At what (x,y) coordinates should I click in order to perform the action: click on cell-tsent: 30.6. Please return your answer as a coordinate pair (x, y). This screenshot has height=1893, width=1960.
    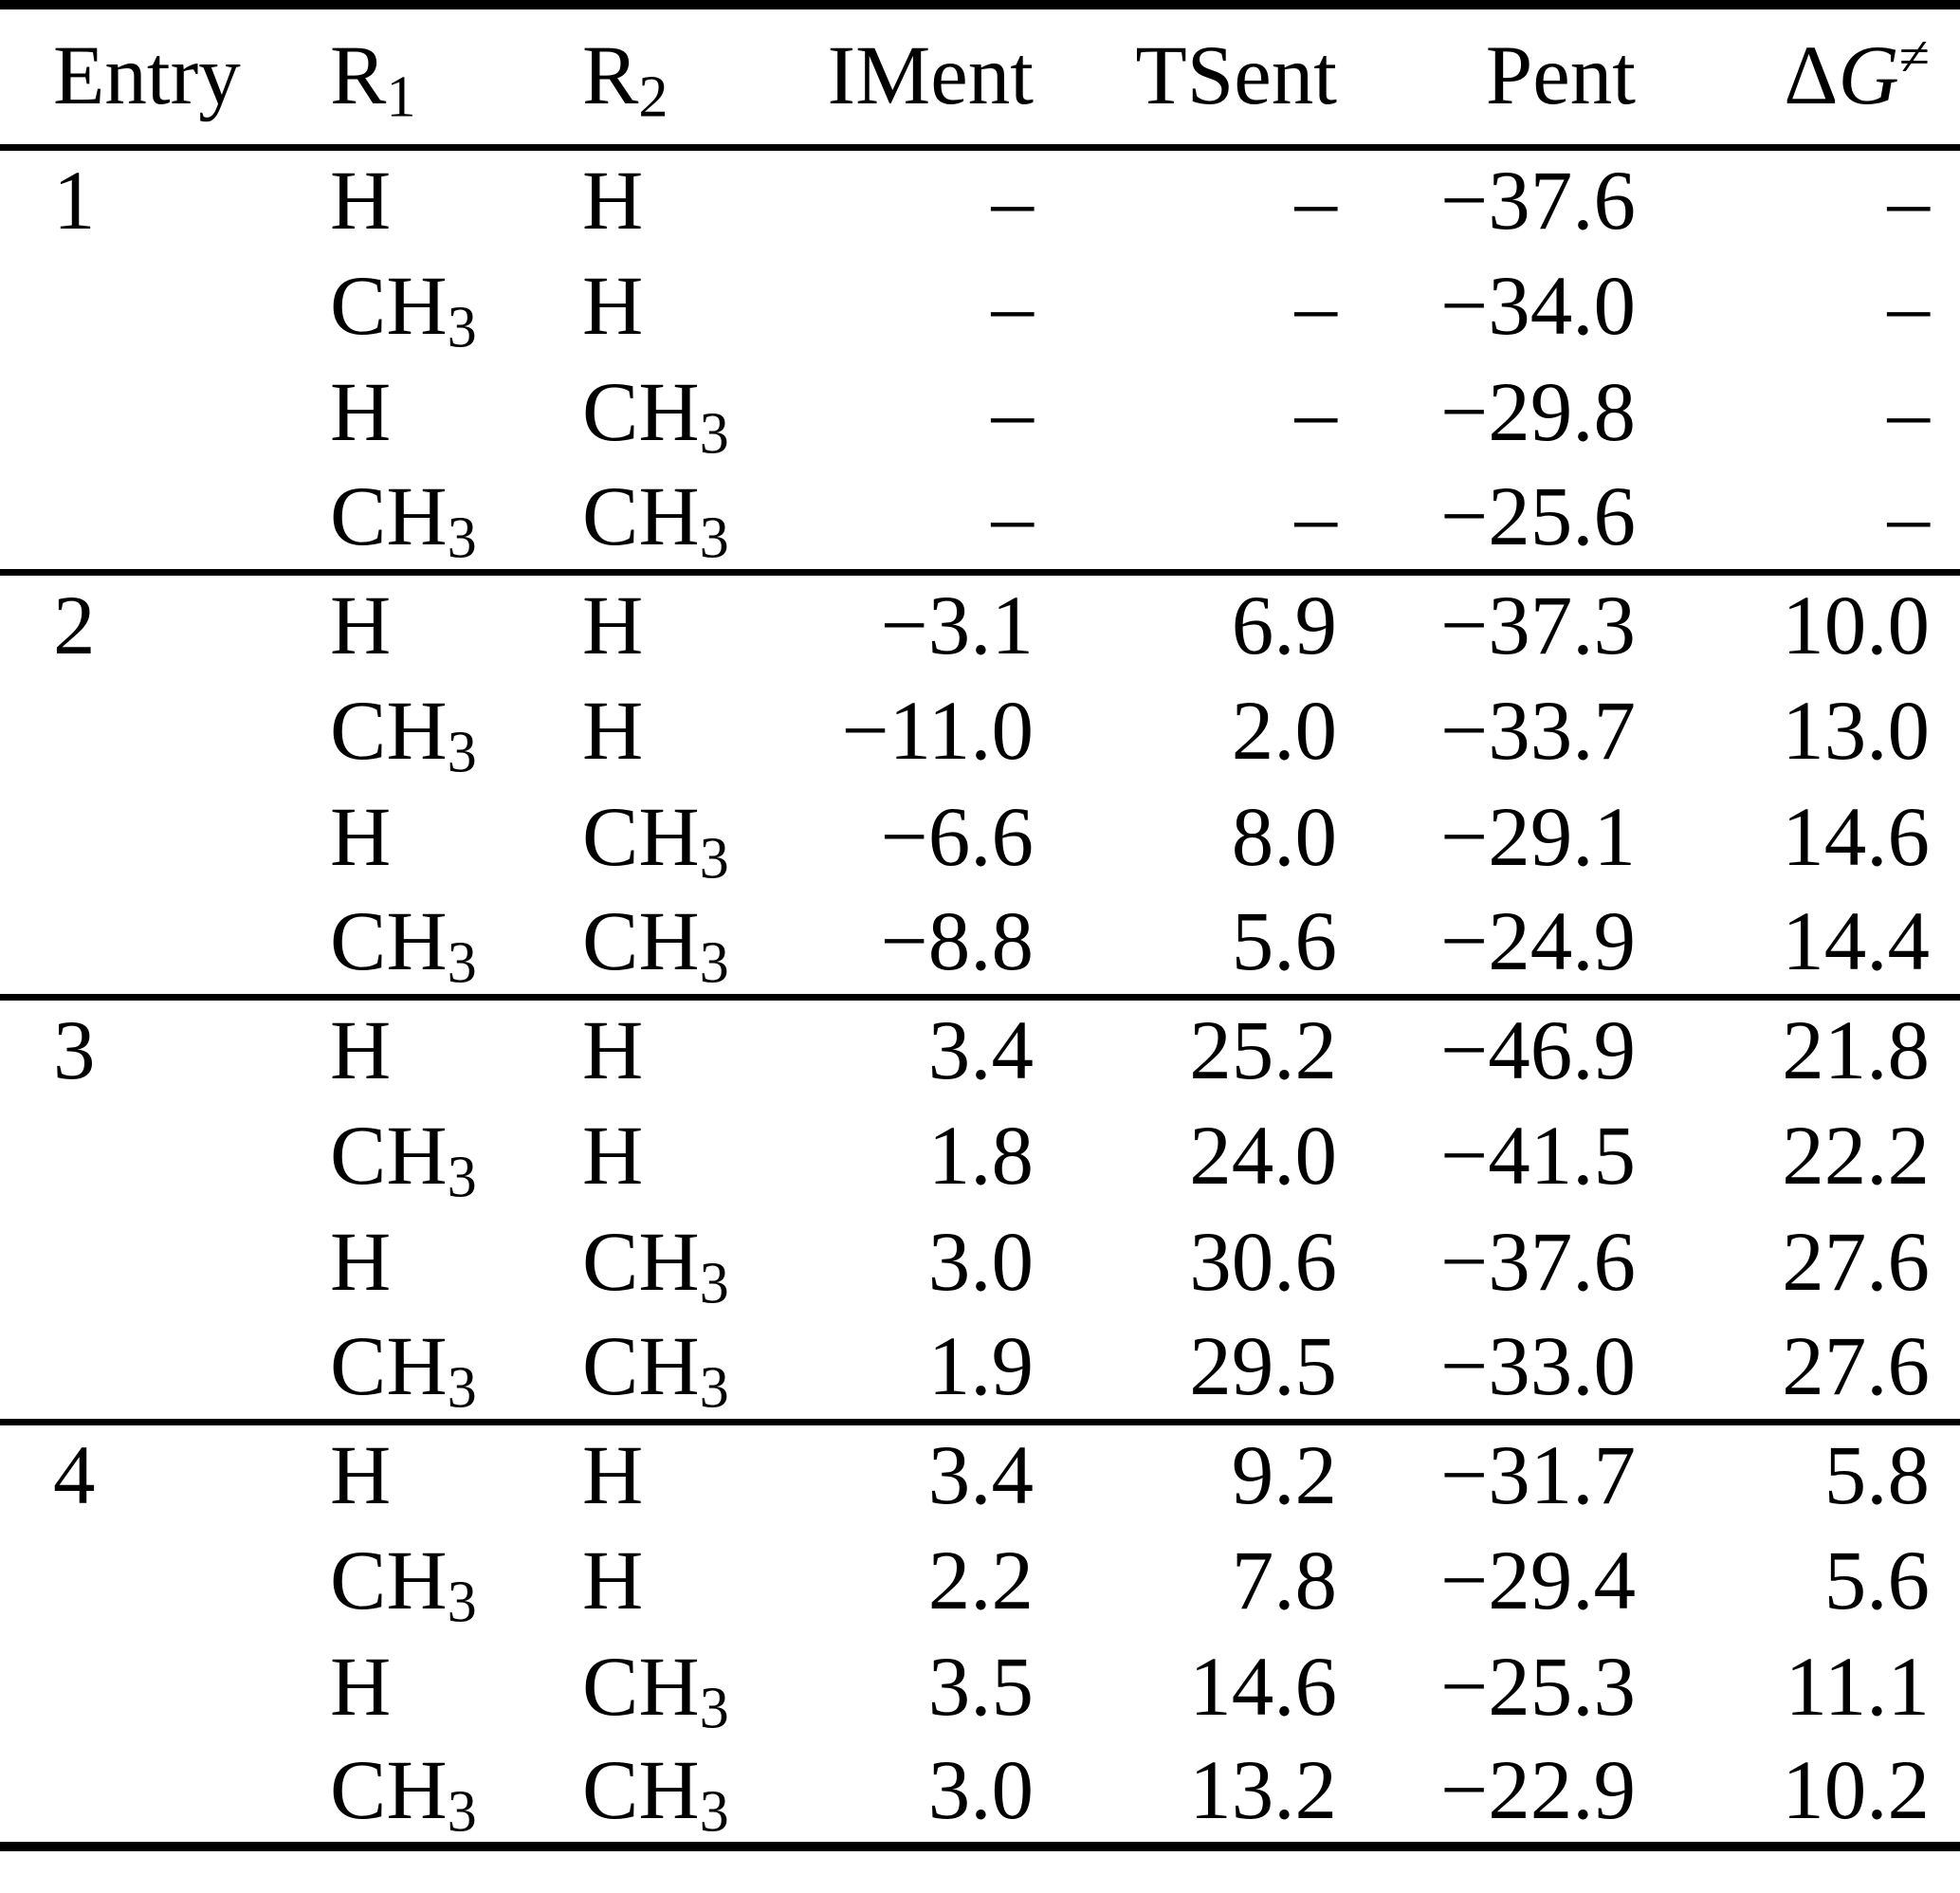
    Looking at the image, I should click on (1263, 1262).